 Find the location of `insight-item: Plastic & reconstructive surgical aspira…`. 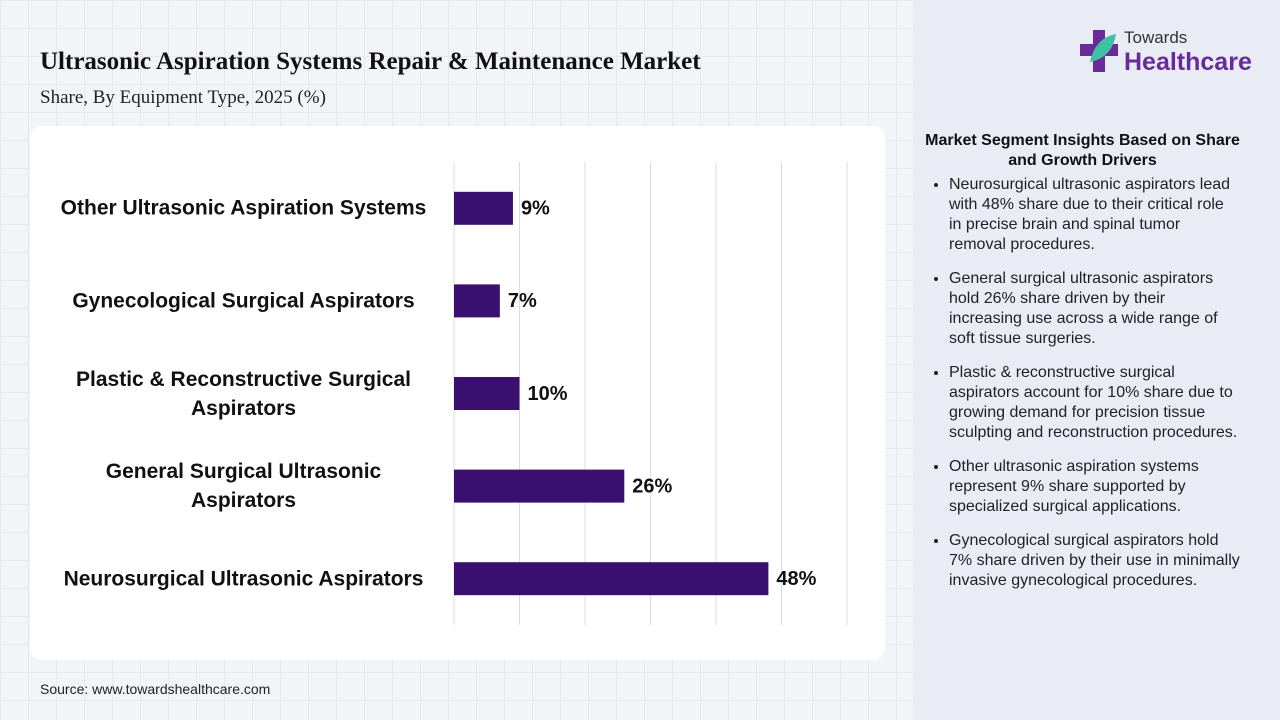

insight-item: Plastic & reconstructive surgical aspira… is located at coordinates (1094, 403).